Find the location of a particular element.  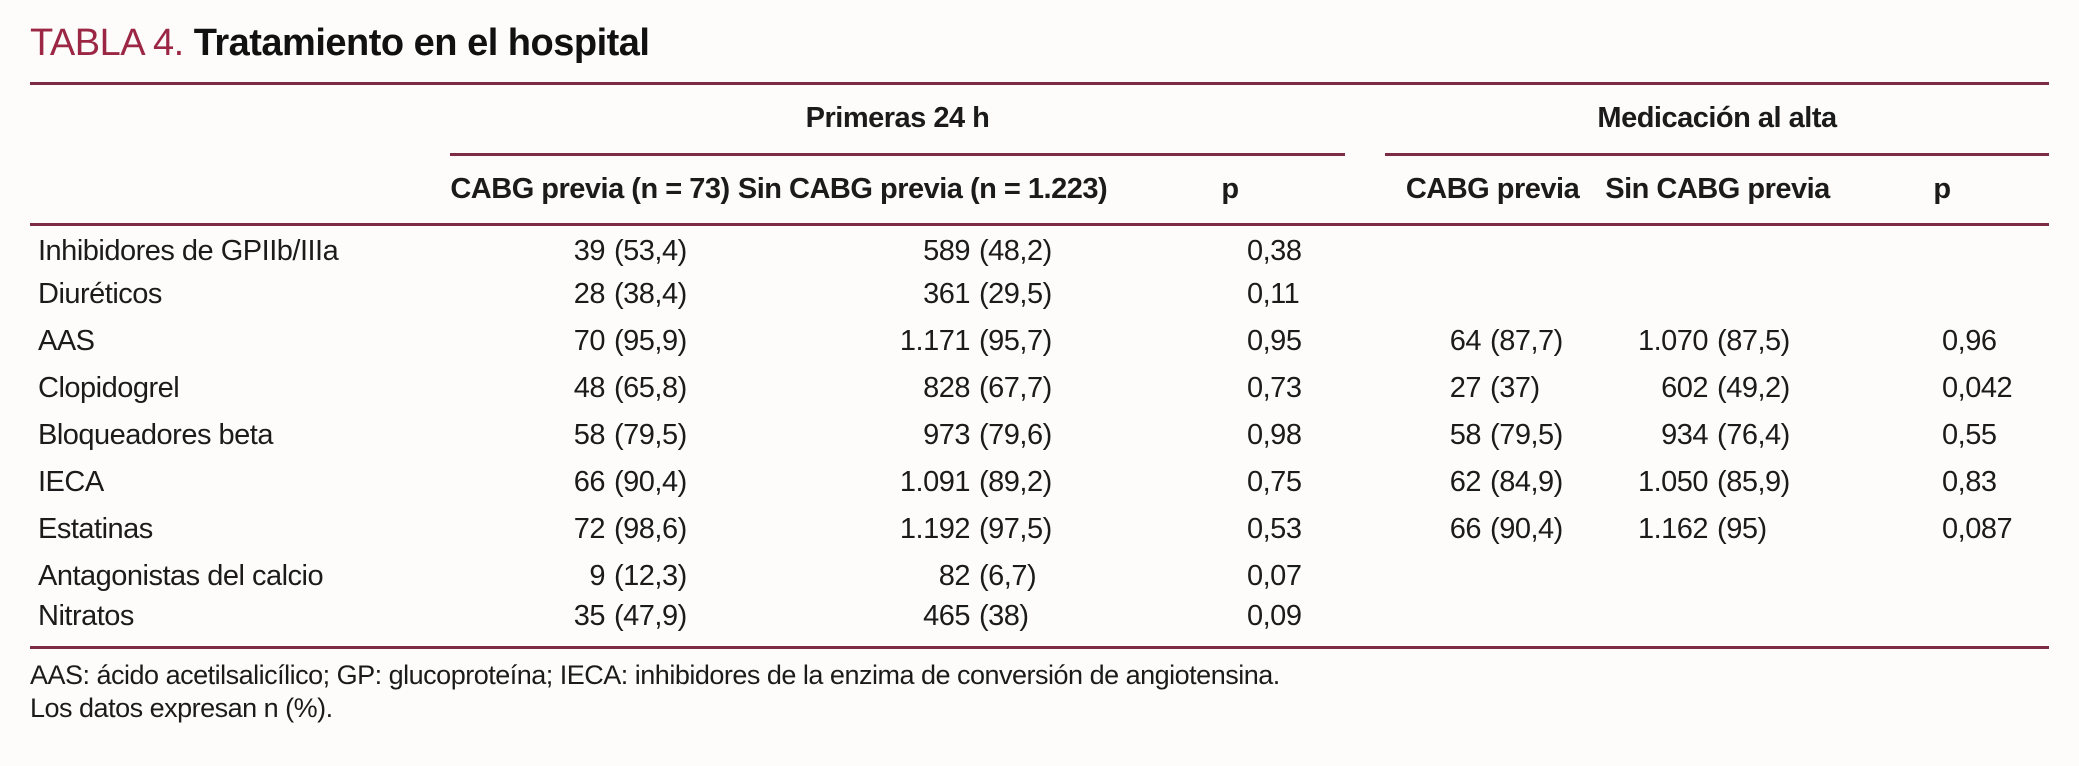

cell-first24-cabg: 39 (53,4) is located at coordinates (630, 250).